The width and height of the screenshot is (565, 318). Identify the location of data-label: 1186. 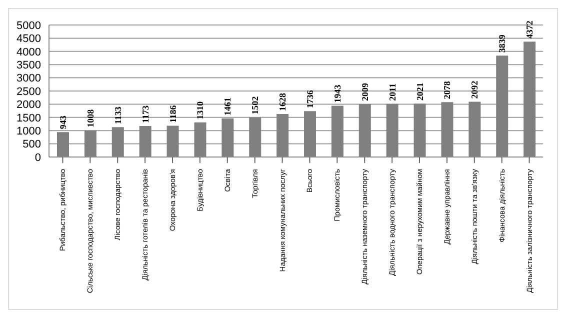
(173, 113).